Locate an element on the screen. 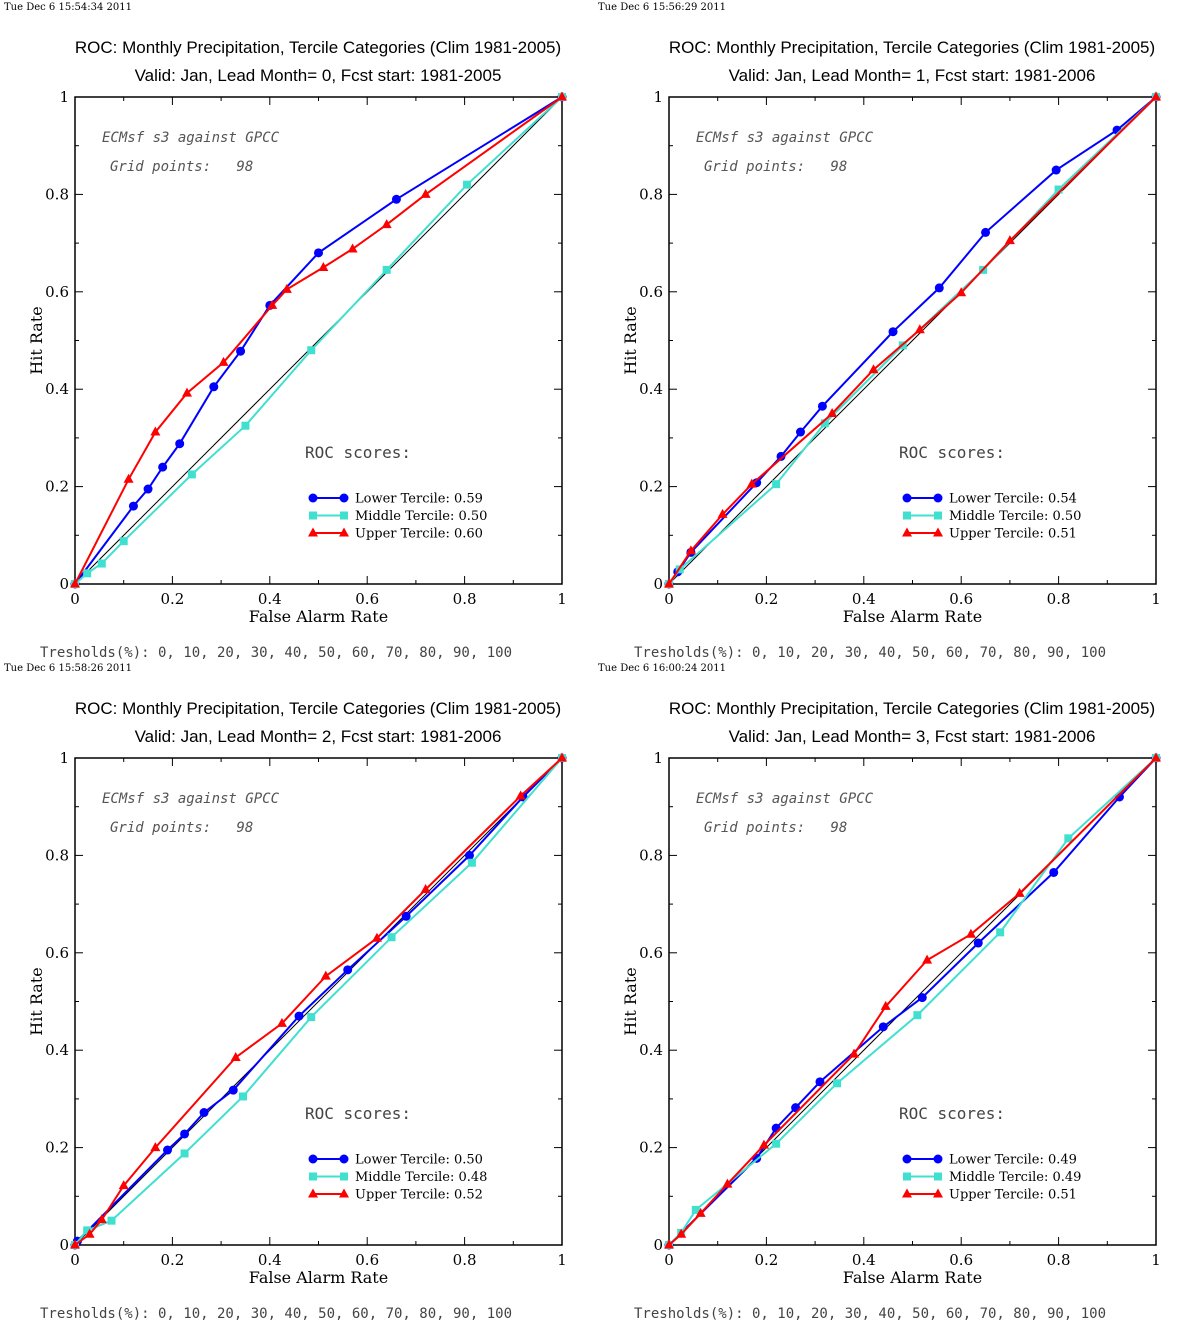  annotation-grid-points: Grid points: 98 is located at coordinates (181, 828).